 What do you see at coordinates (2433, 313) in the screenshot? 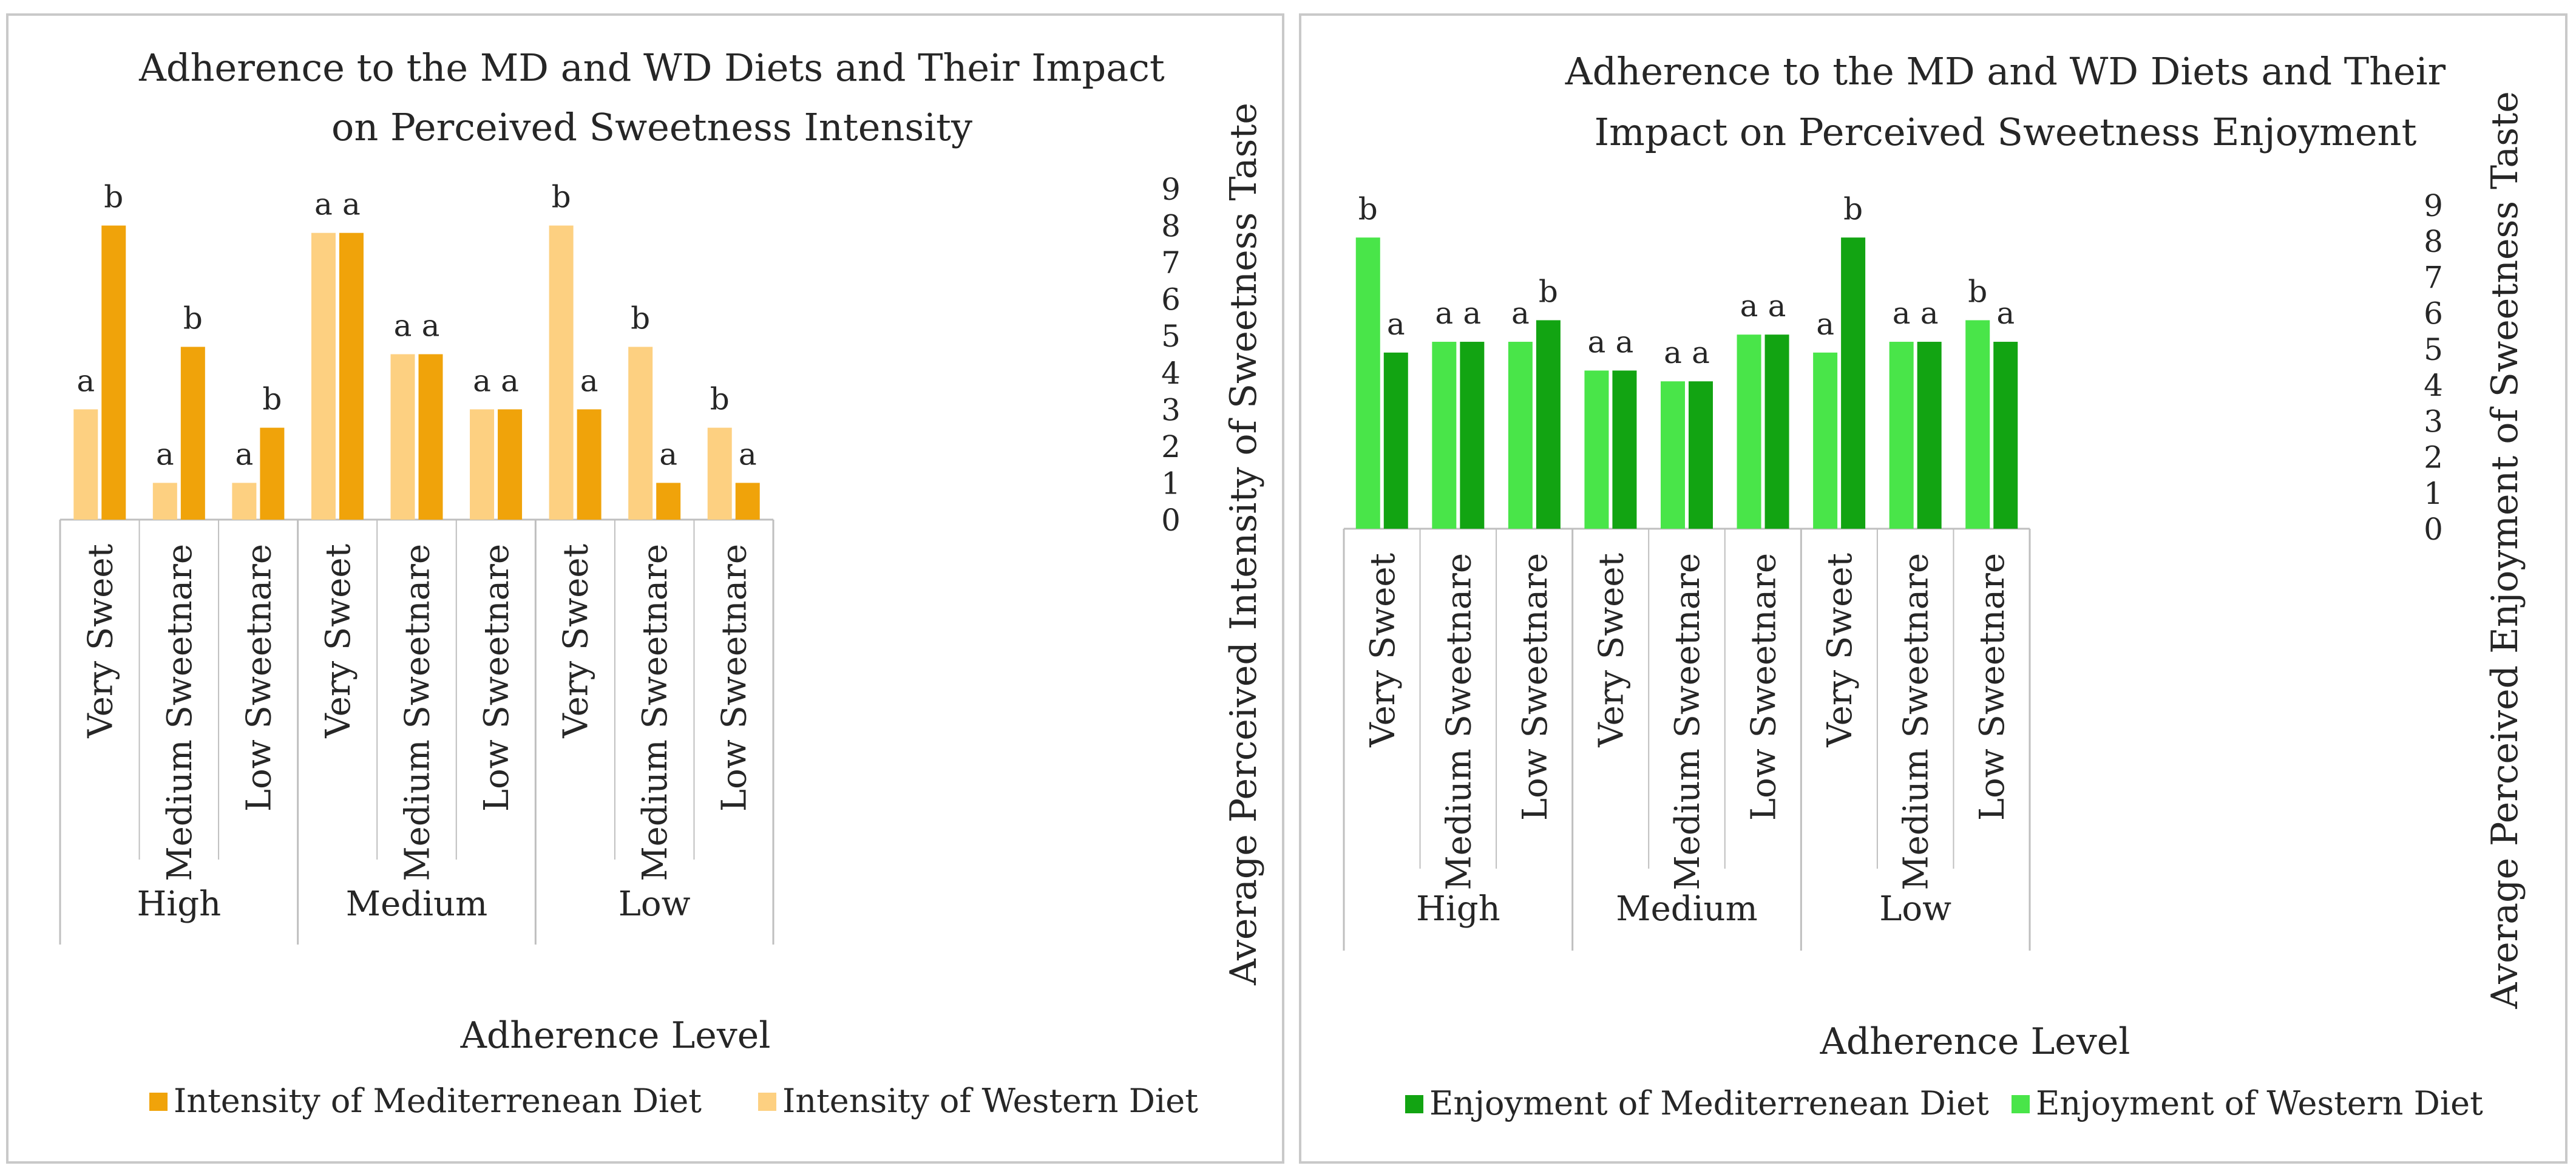
I see `y-tick-label: 6` at bounding box center [2433, 313].